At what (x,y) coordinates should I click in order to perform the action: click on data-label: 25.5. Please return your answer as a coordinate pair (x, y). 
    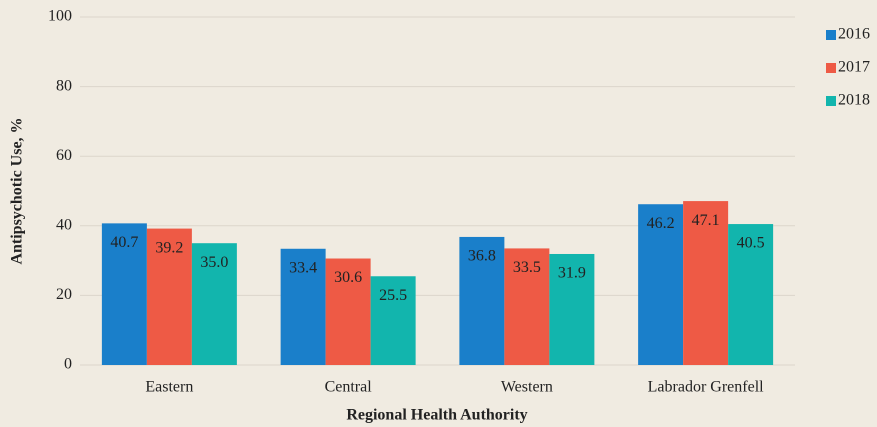
    Looking at the image, I should click on (393, 295).